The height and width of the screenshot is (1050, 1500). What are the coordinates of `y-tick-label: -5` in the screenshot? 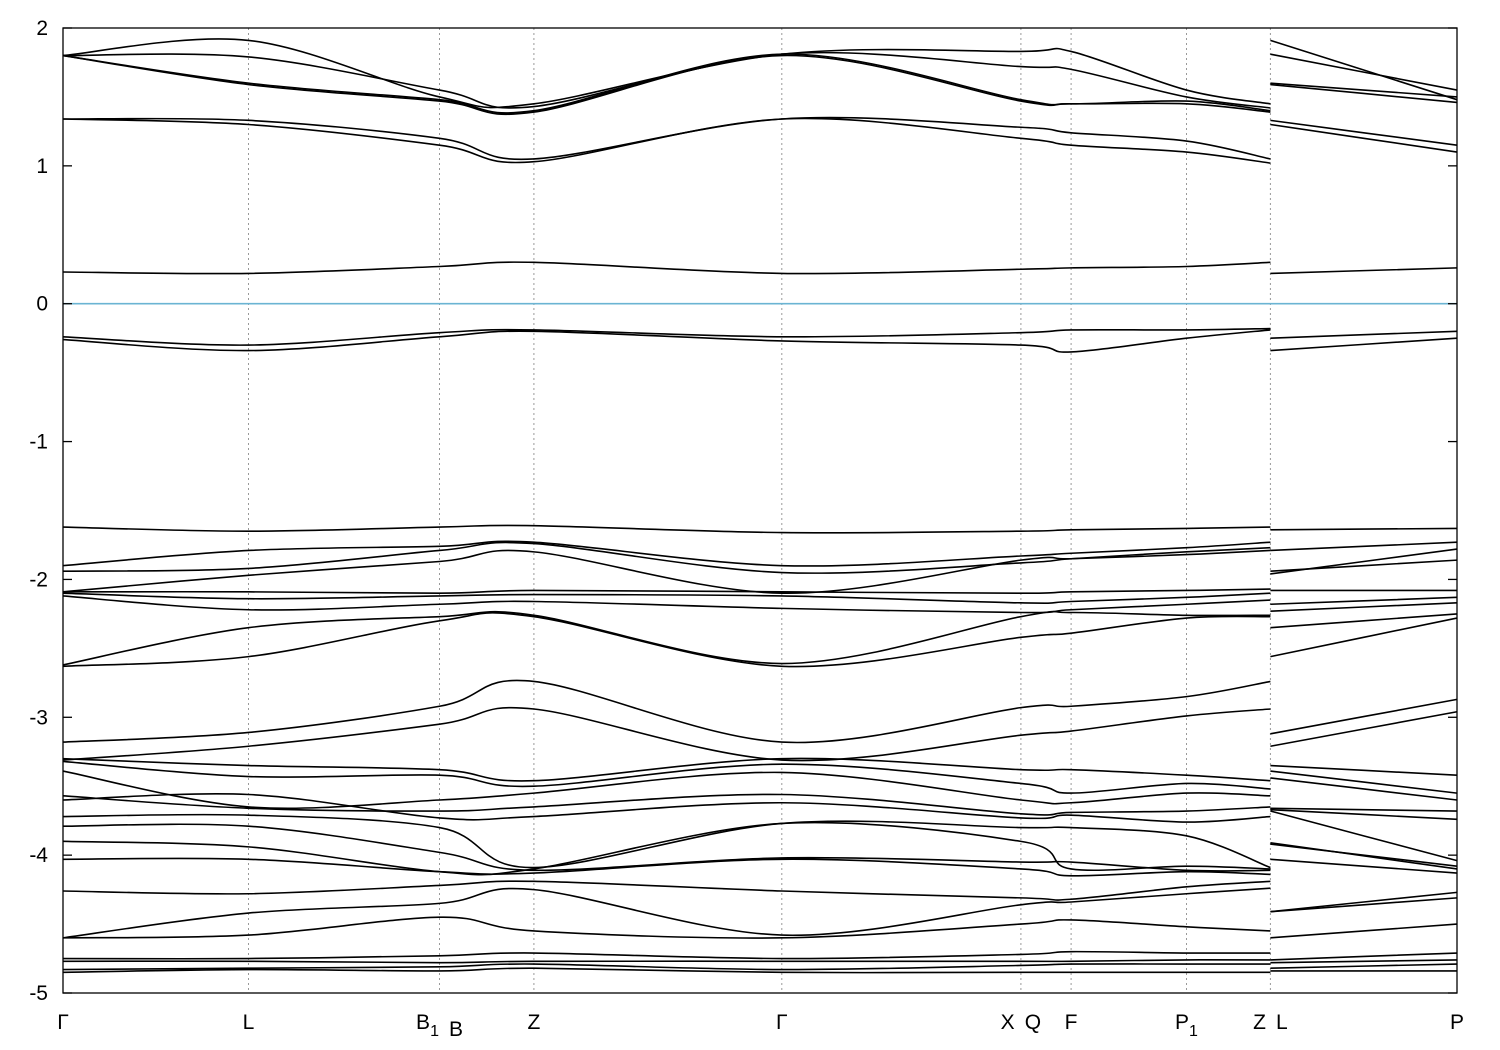 It's located at (38, 993).